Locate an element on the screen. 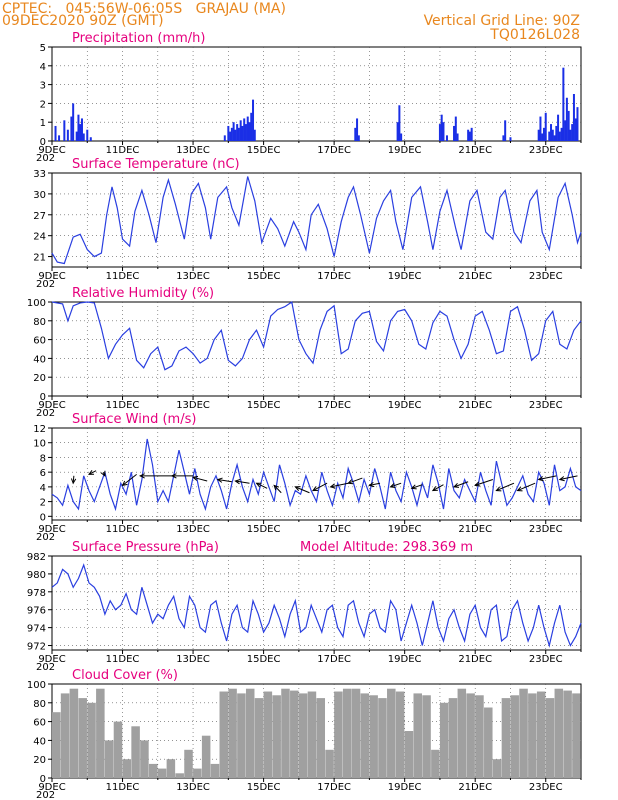 The width and height of the screenshot is (618, 800). model-altitude: Model Altitude: 298.369 m is located at coordinates (386, 547).